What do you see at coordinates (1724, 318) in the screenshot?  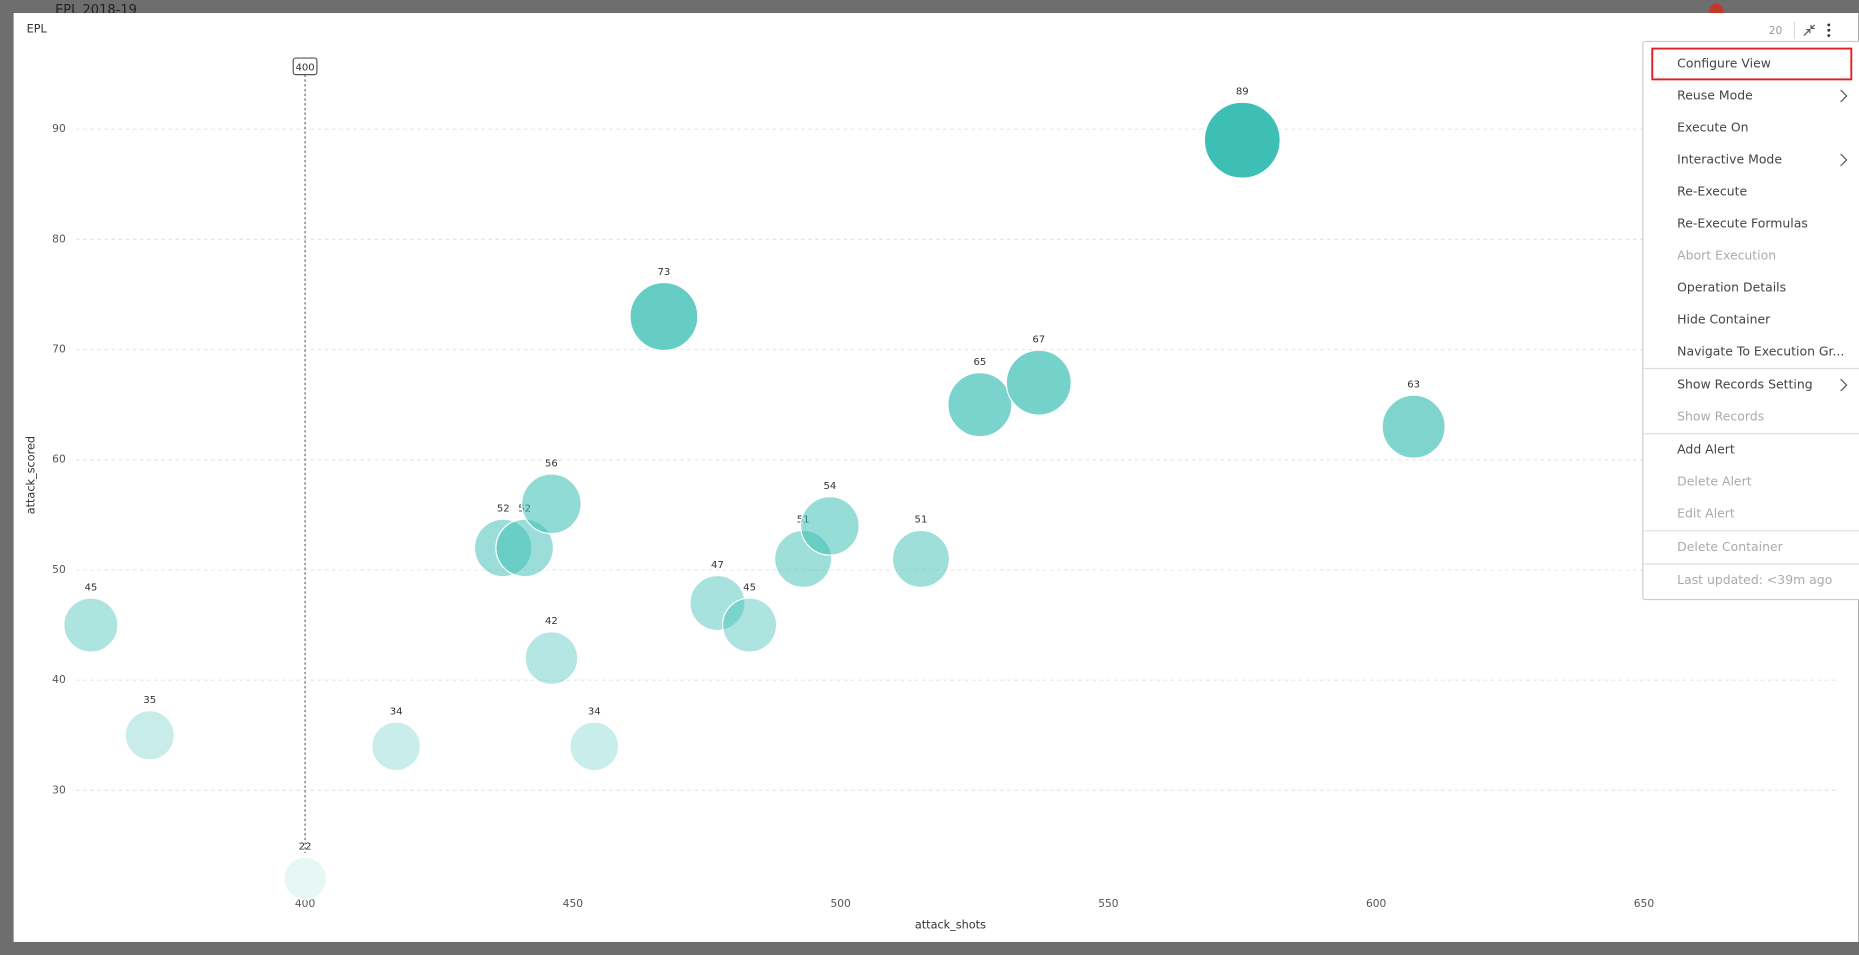 I see `menu-item: Hide Container` at bounding box center [1724, 318].